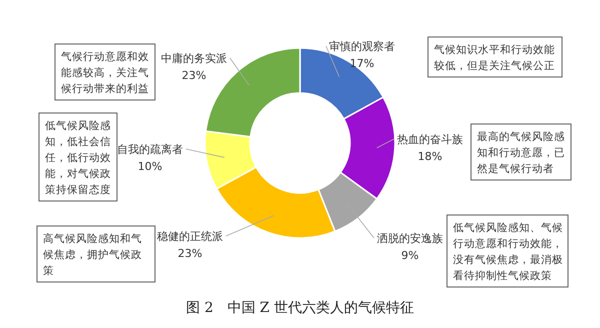 This screenshot has width=600, height=328. What do you see at coordinates (105, 72) in the screenshot?
I see `text: 气候行动意愿和效能感较高，关注气候行动带来的利益` at bounding box center [105, 72].